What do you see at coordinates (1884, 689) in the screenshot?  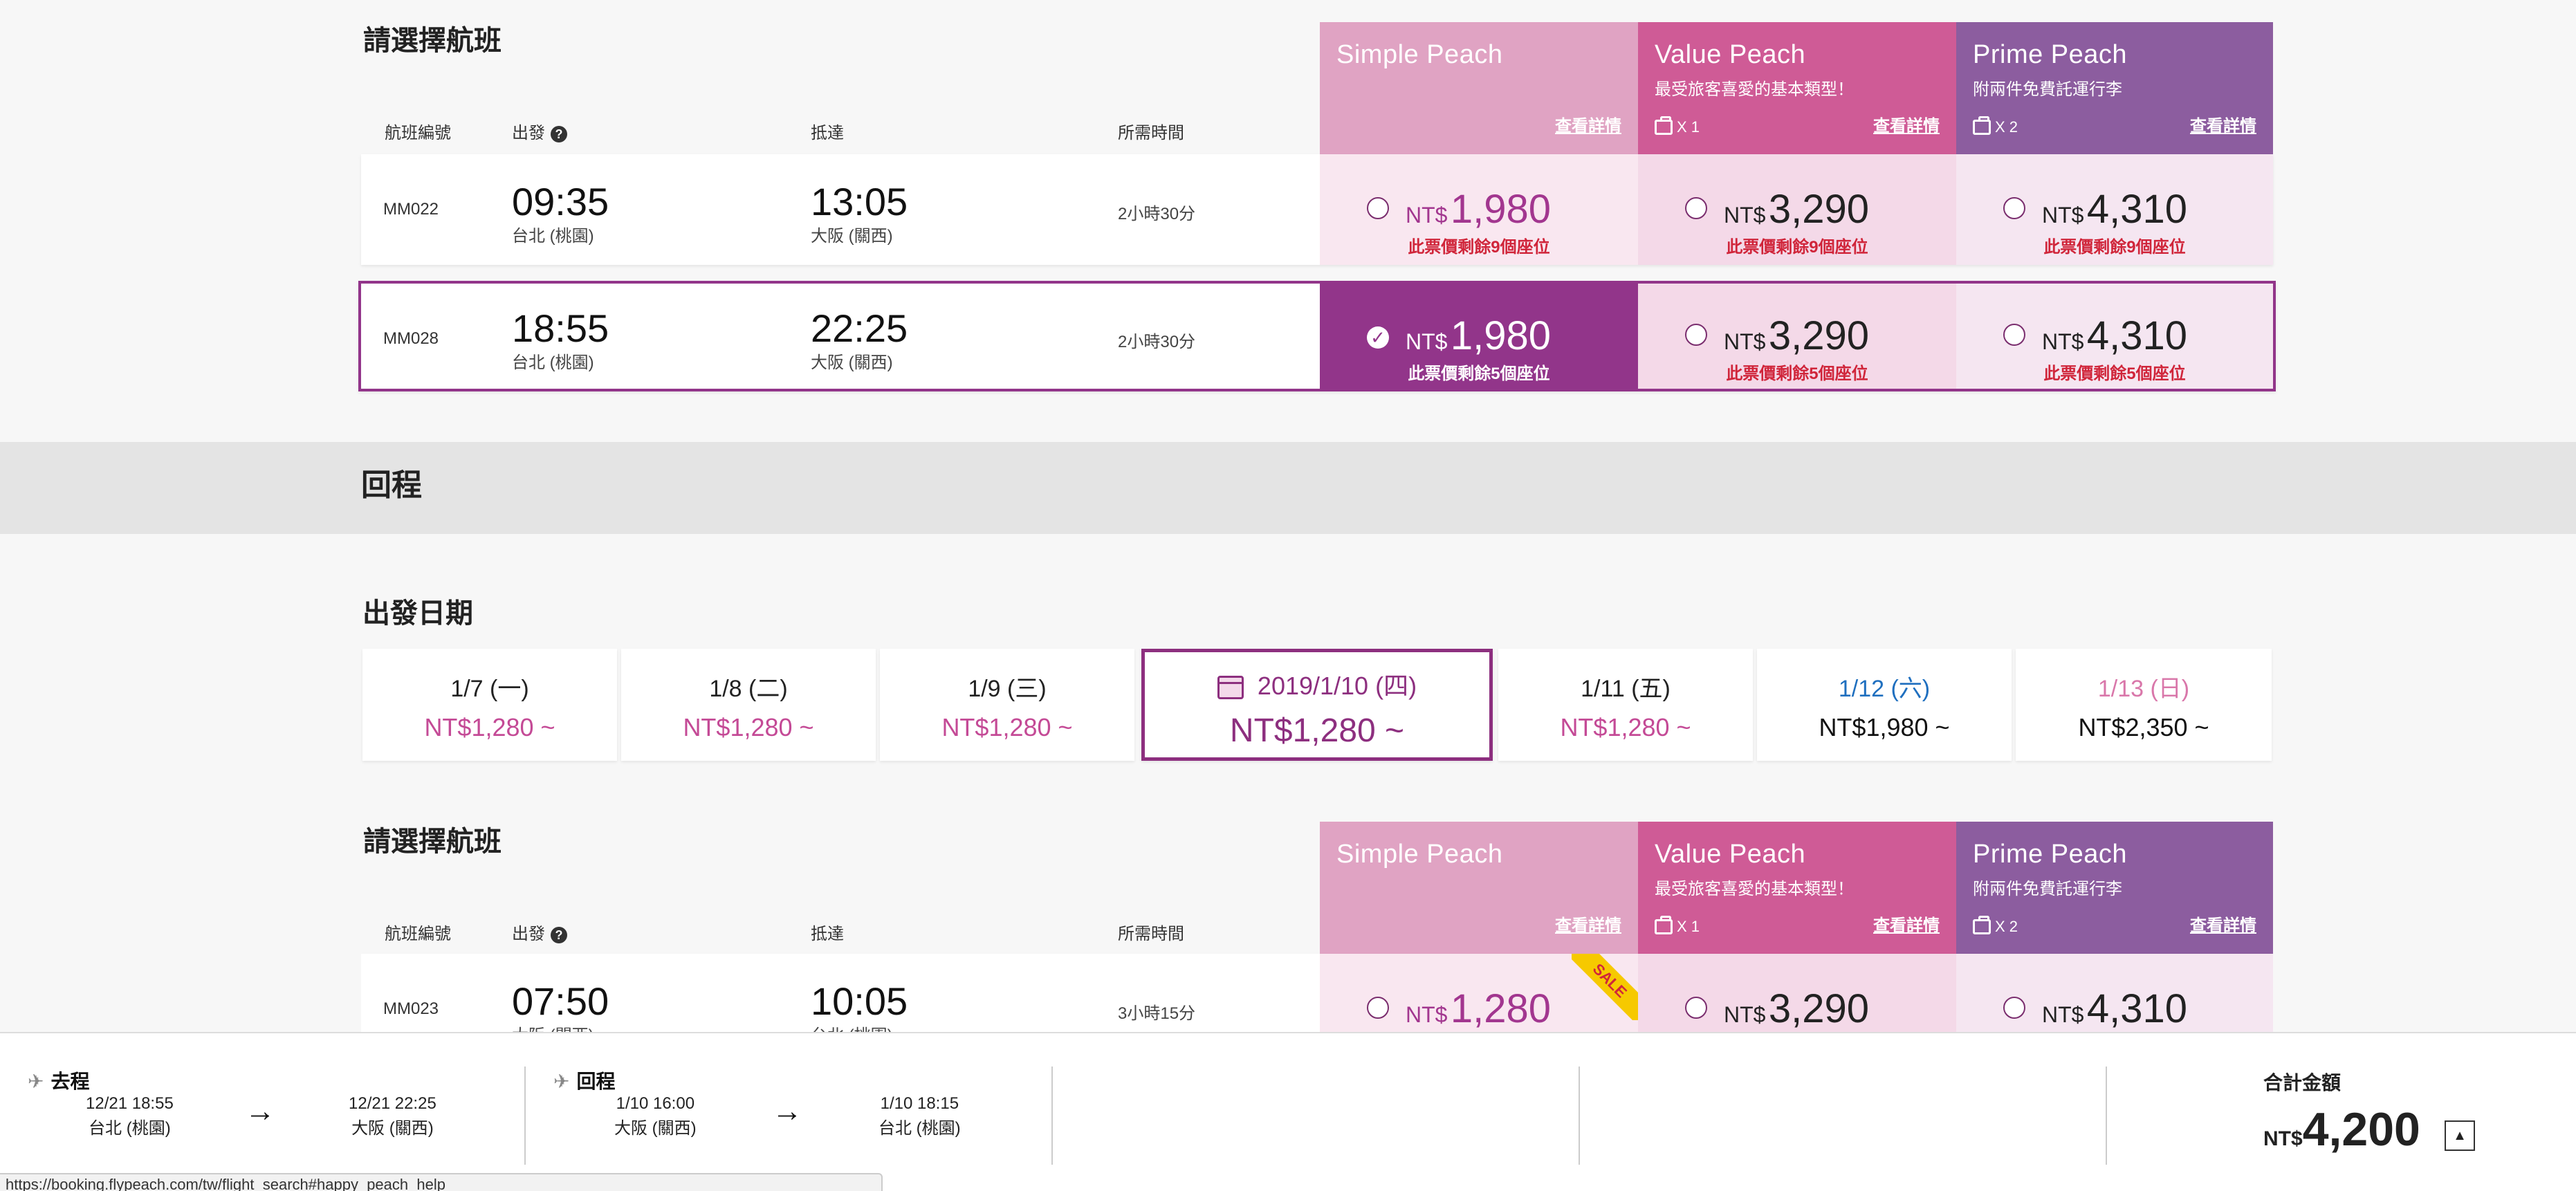 I see `date-label: 1/12 (六)` at bounding box center [1884, 689].